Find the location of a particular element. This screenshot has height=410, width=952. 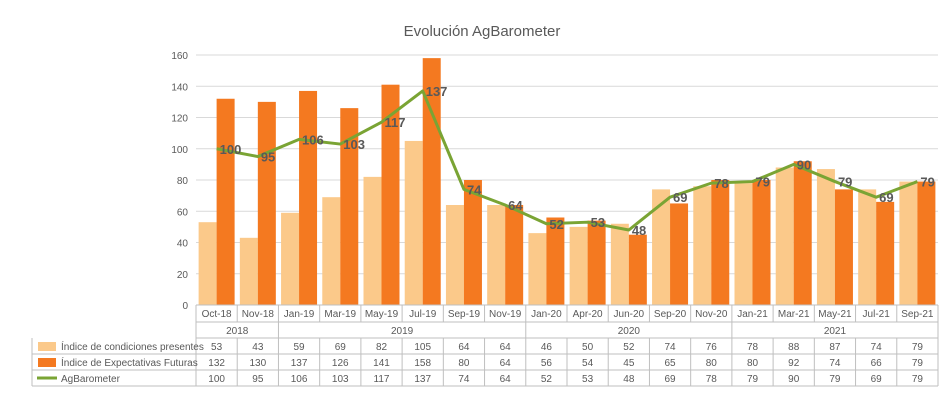

legend-key is located at coordinates (47, 362).